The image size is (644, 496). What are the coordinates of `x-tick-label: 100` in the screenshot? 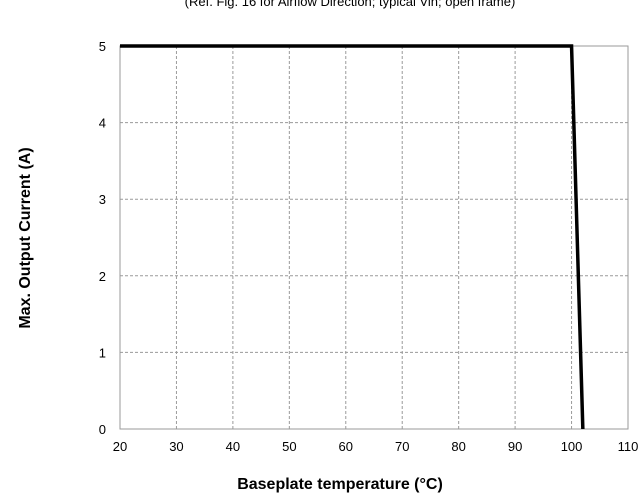 It's located at (572, 446).